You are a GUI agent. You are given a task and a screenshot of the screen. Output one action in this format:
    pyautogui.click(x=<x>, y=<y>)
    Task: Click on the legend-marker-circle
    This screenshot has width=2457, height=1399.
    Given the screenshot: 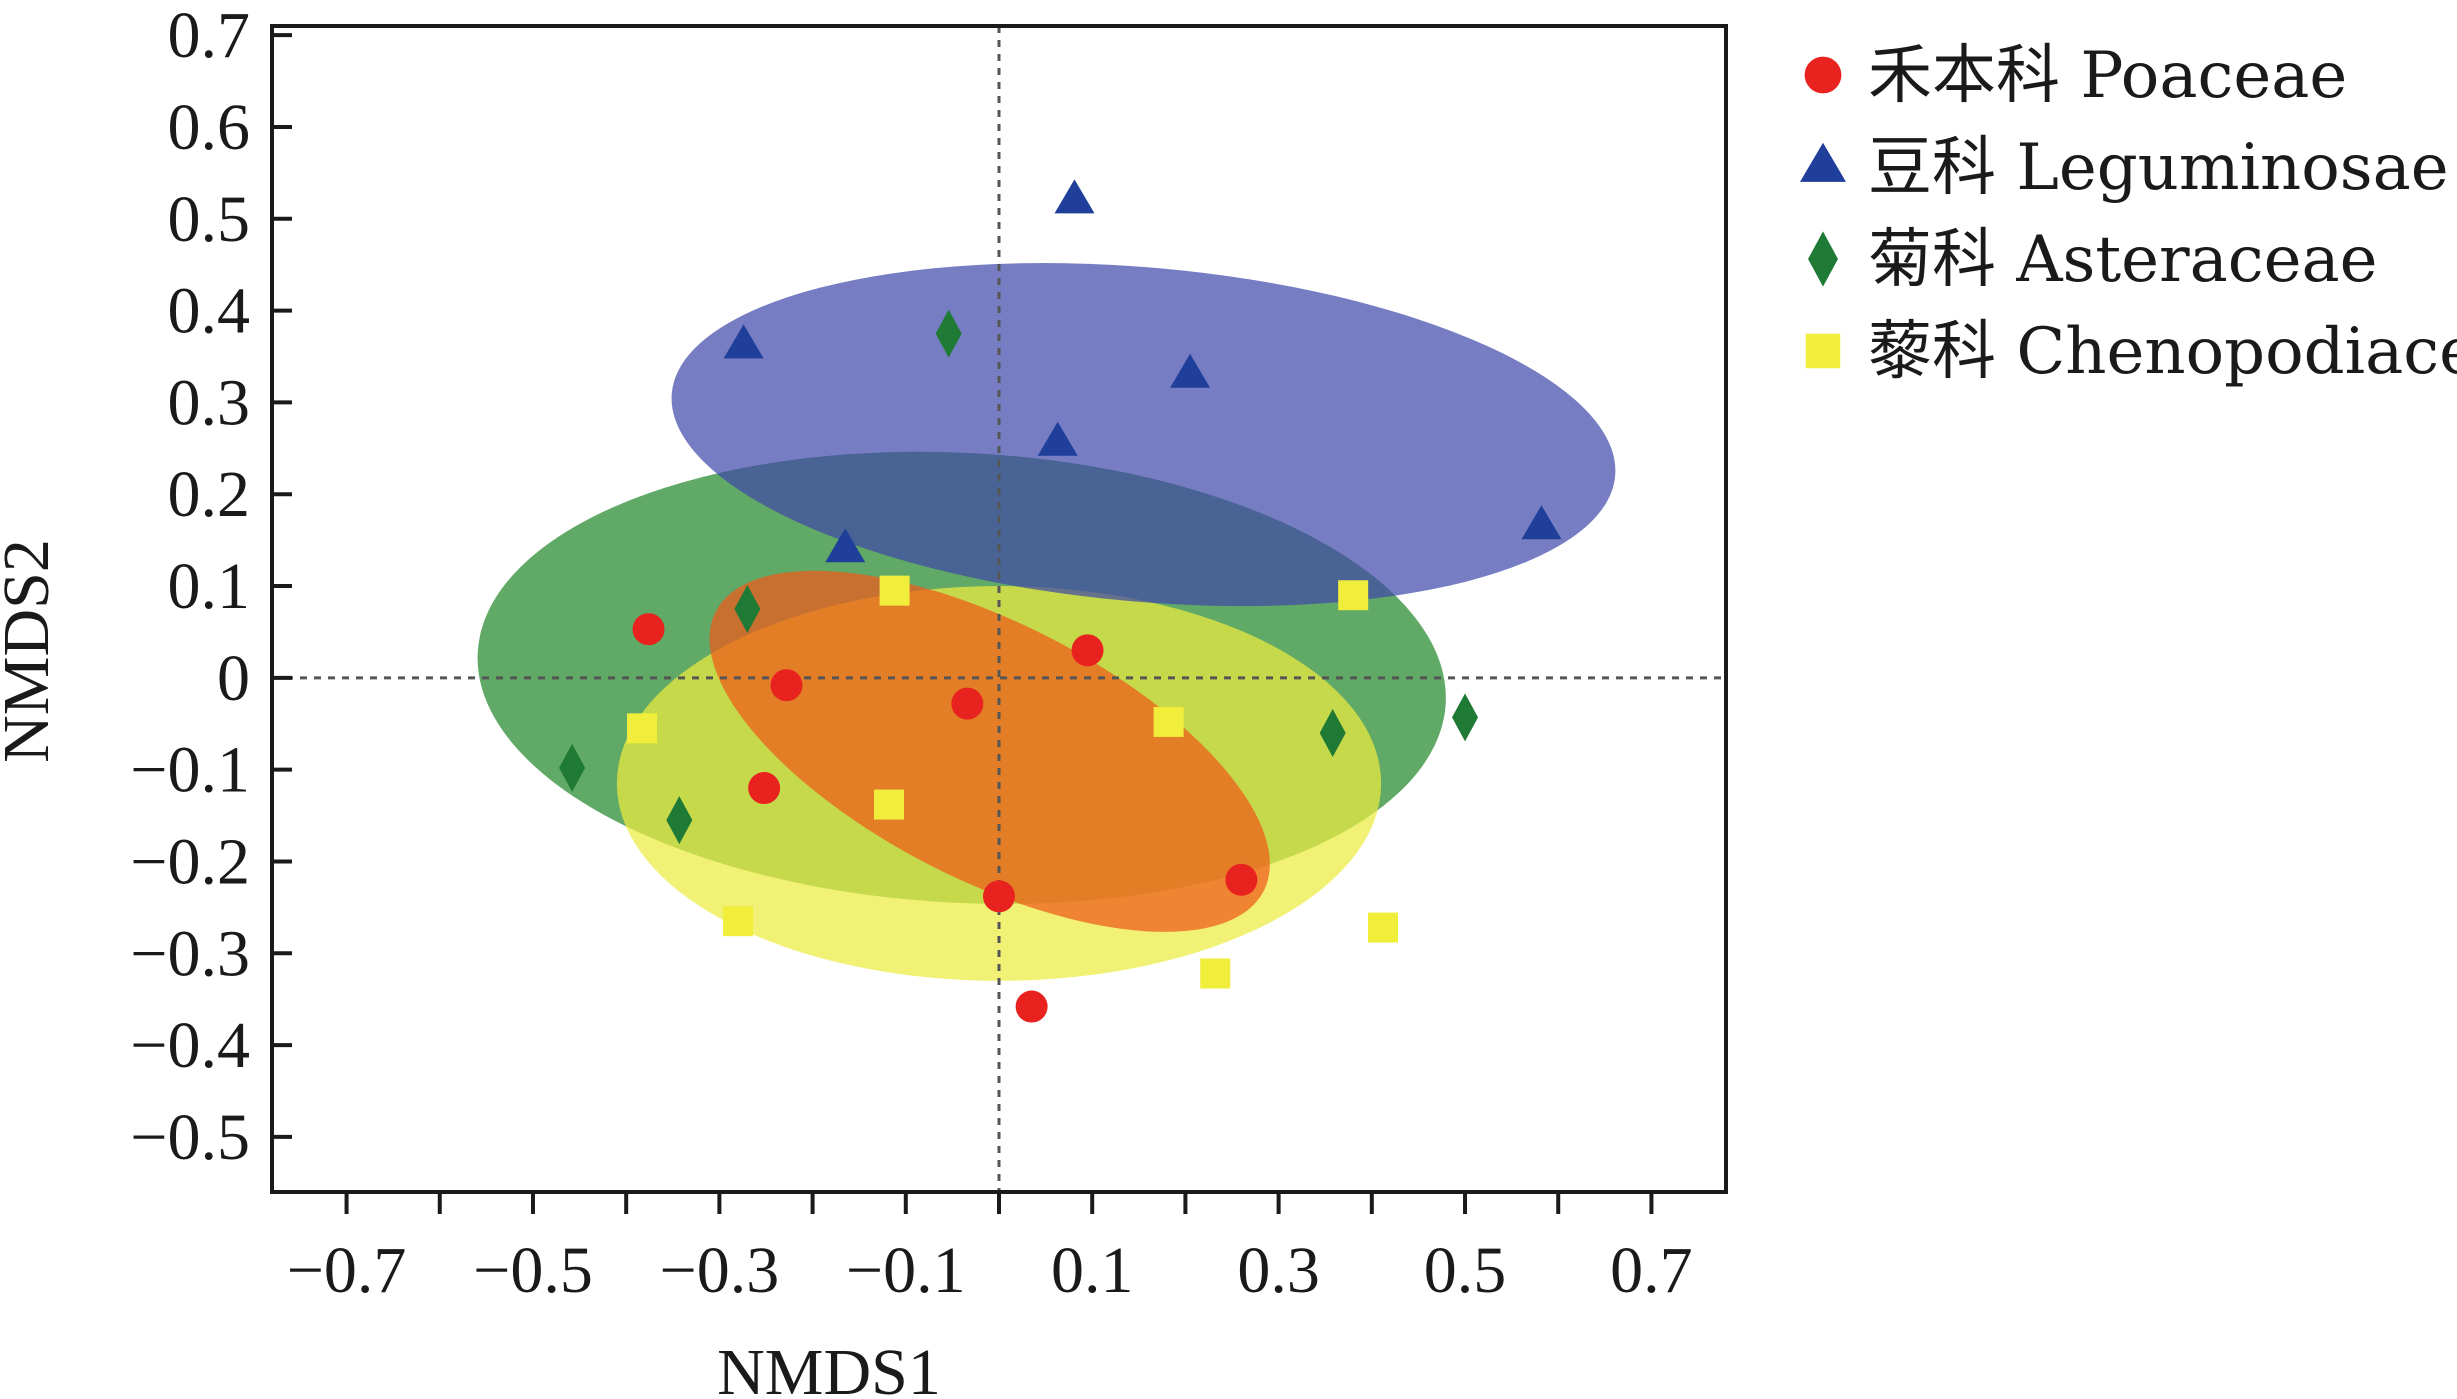 What is the action you would take?
    pyautogui.click(x=1823, y=75)
    